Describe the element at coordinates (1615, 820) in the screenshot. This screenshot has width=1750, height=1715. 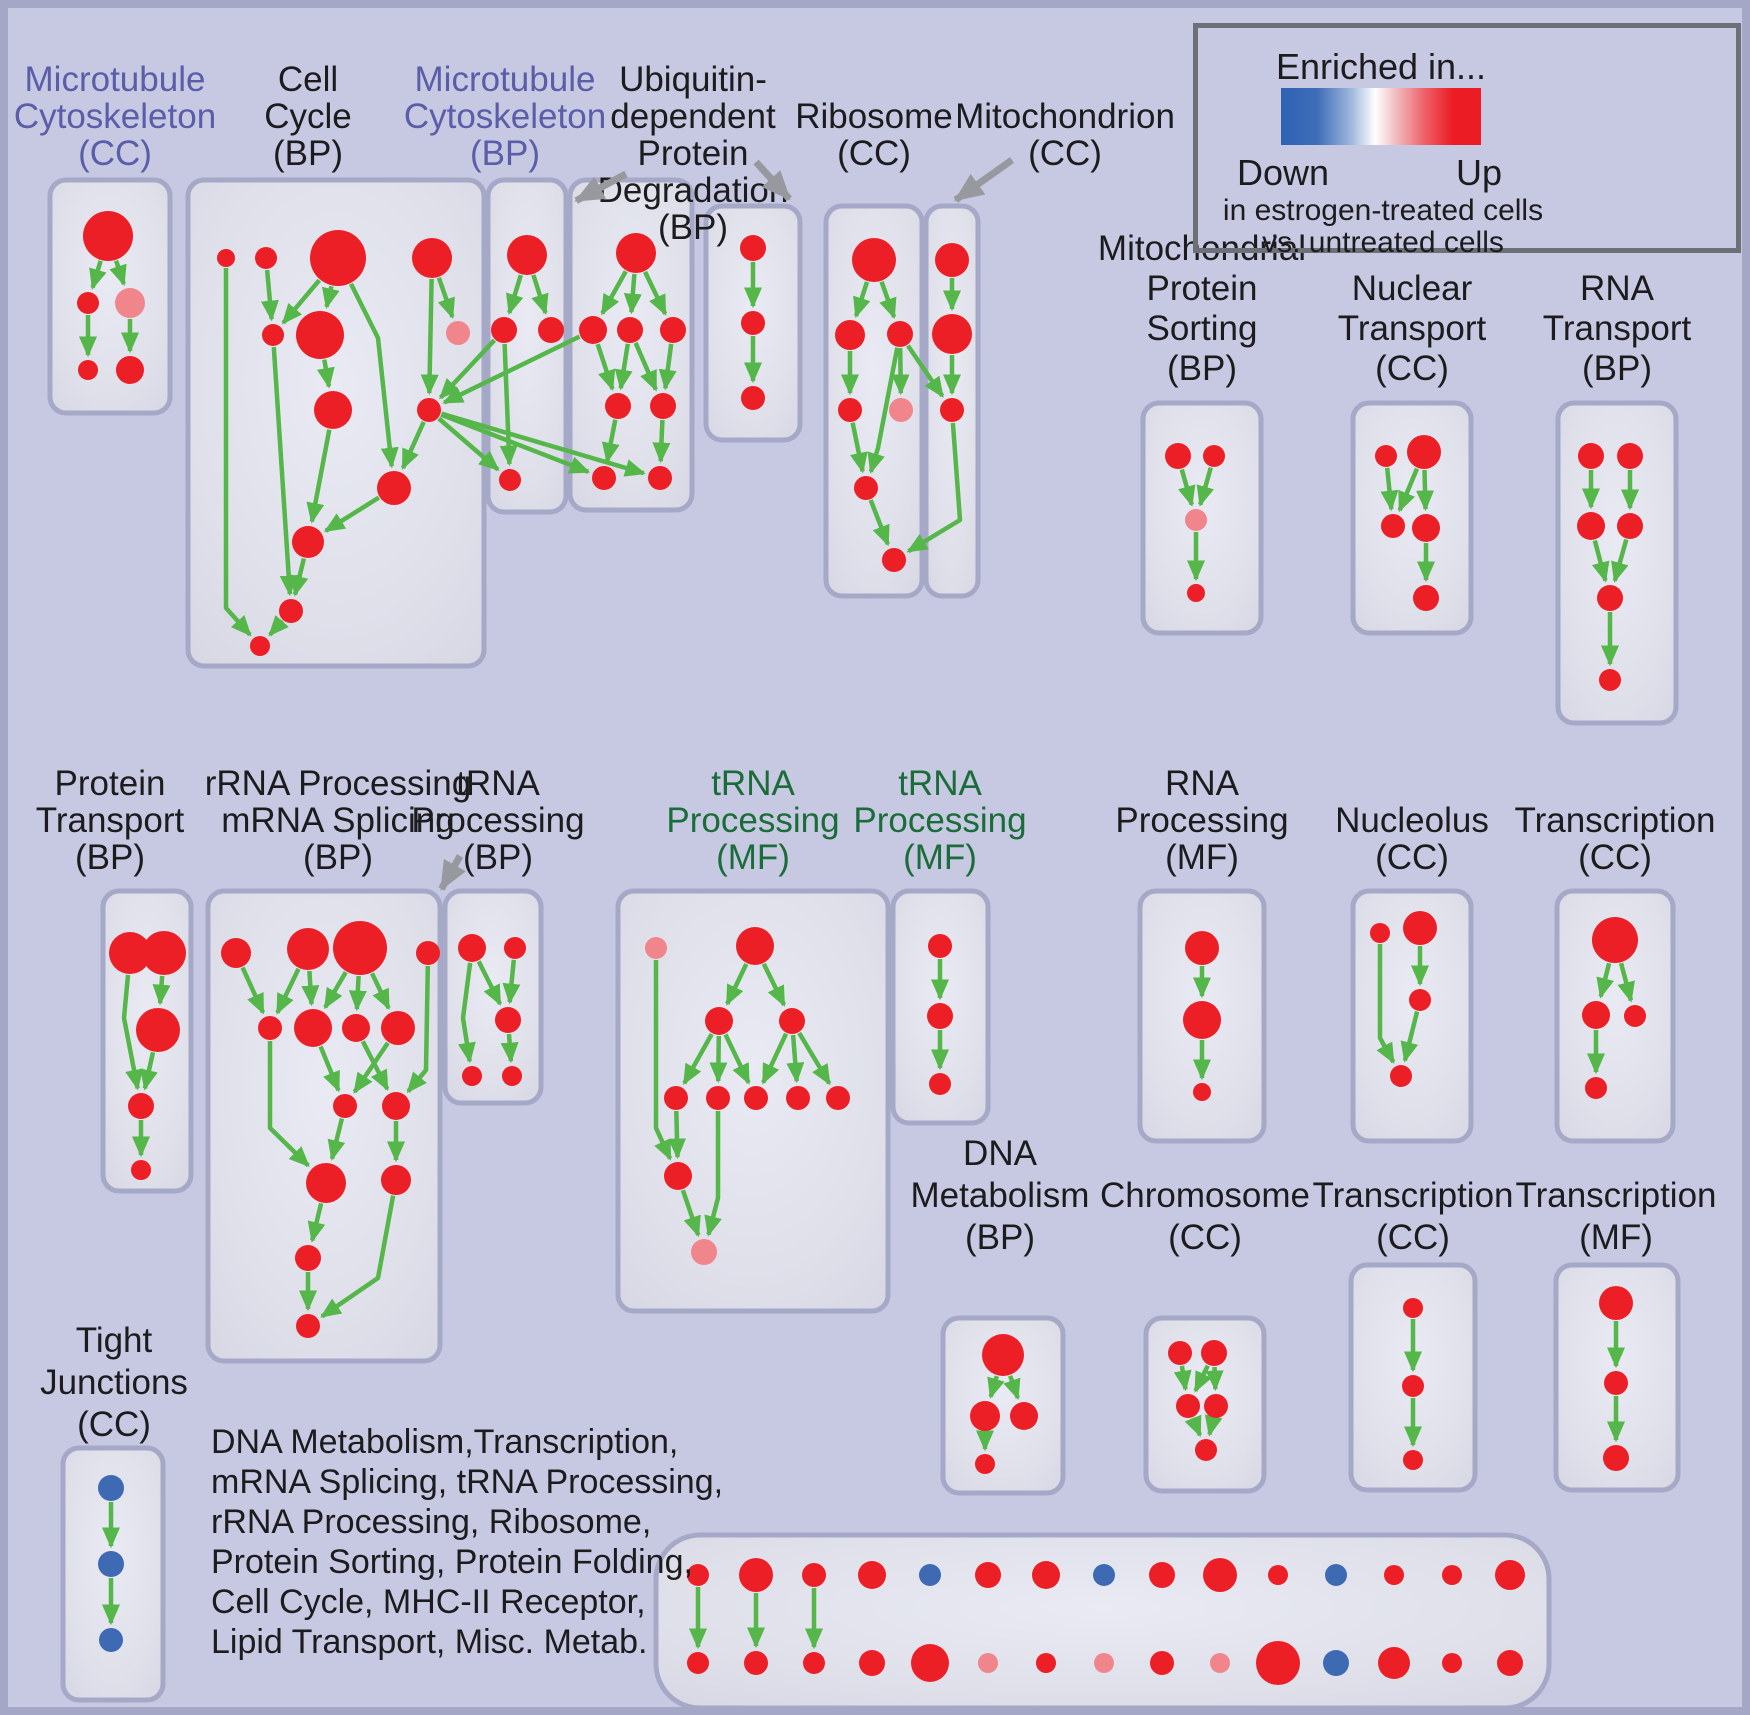
I see `cluster-label-transcription-cc-mid: Transcription` at that location.